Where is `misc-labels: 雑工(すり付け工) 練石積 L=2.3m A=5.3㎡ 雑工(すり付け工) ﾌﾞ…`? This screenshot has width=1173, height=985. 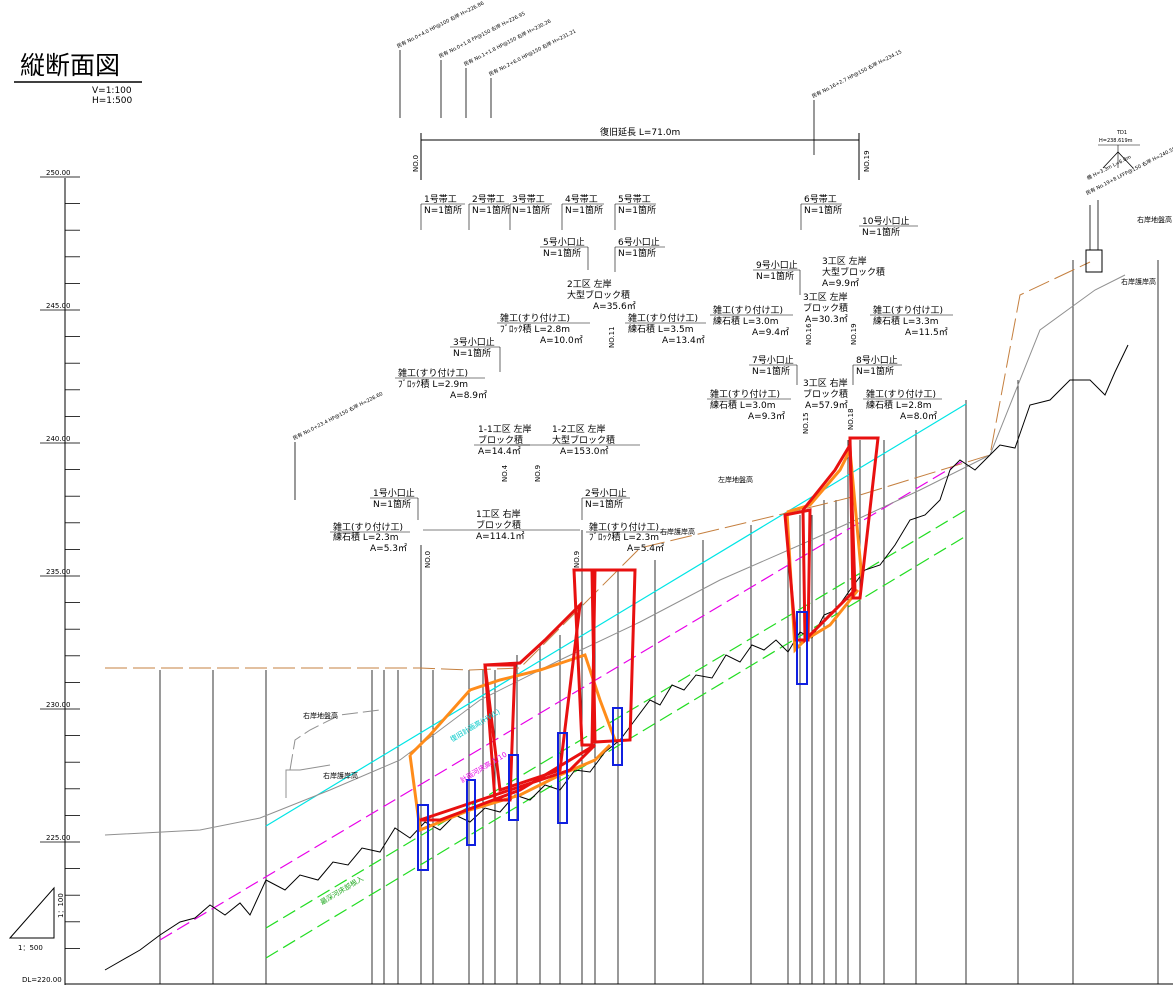 misc-labels: 雑工(すり付け工) 練石積 L=2.3m A=5.3㎡ 雑工(すり付け工) ﾌﾞ… is located at coordinates (641, 429).